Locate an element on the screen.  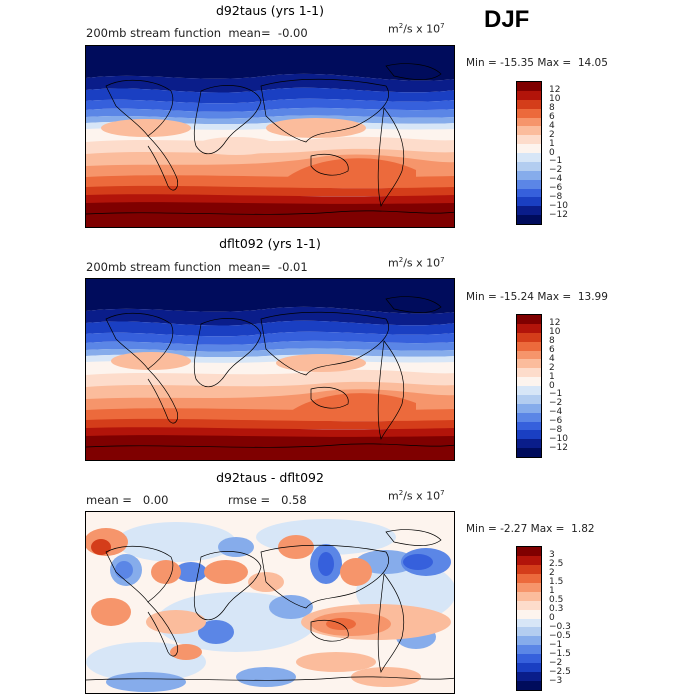
panel2-colorbar is located at coordinates (529, 386).